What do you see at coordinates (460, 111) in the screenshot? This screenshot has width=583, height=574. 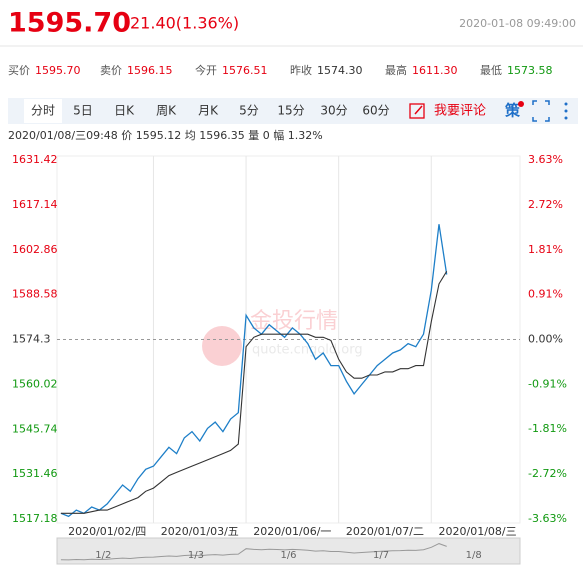 I see `comment: 我要评论` at bounding box center [460, 111].